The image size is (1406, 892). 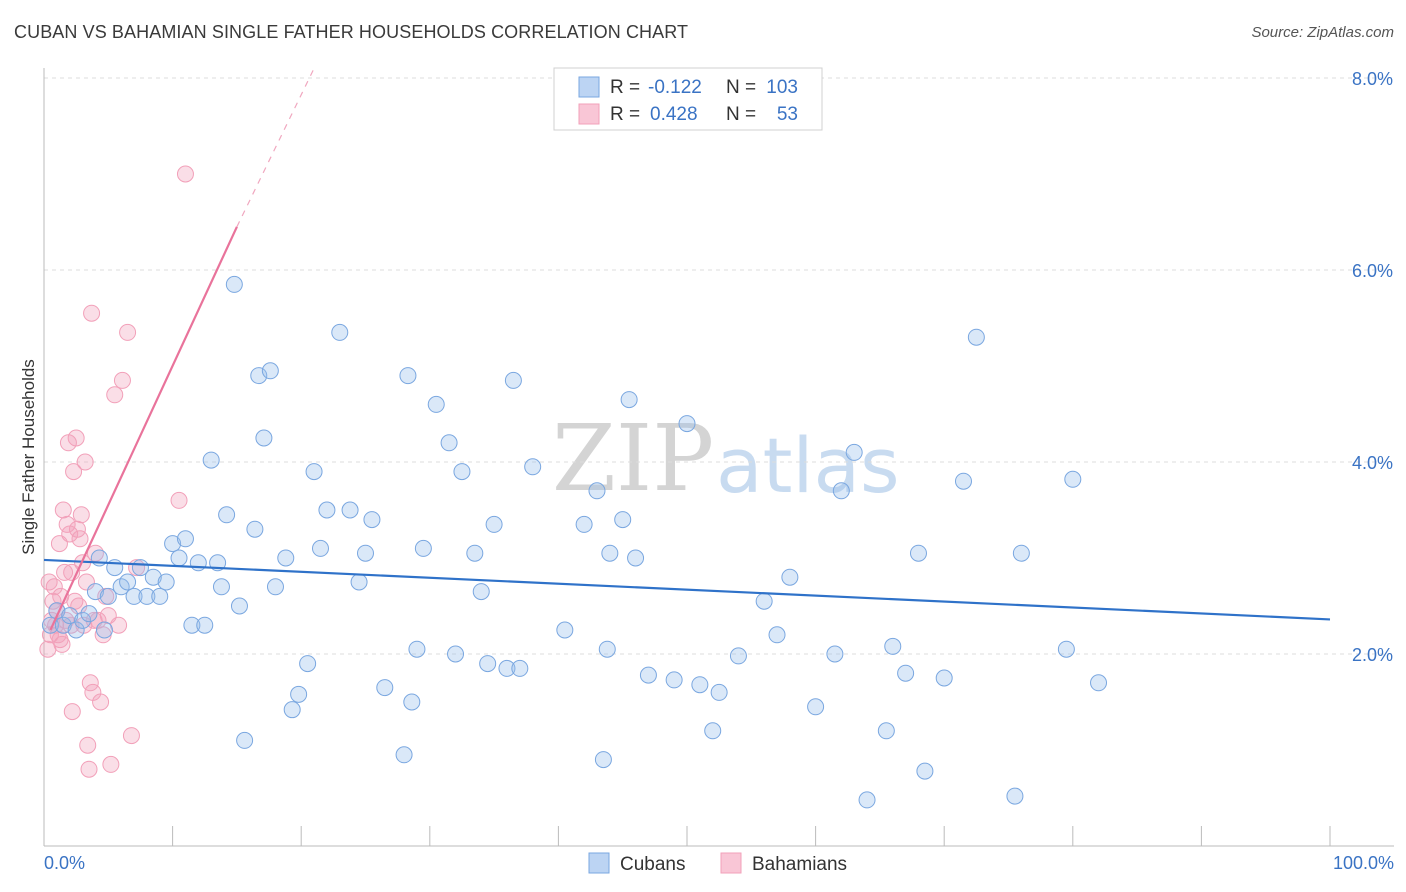 I want to click on y-tick-label: 6.0%, so click(x=1372, y=271).